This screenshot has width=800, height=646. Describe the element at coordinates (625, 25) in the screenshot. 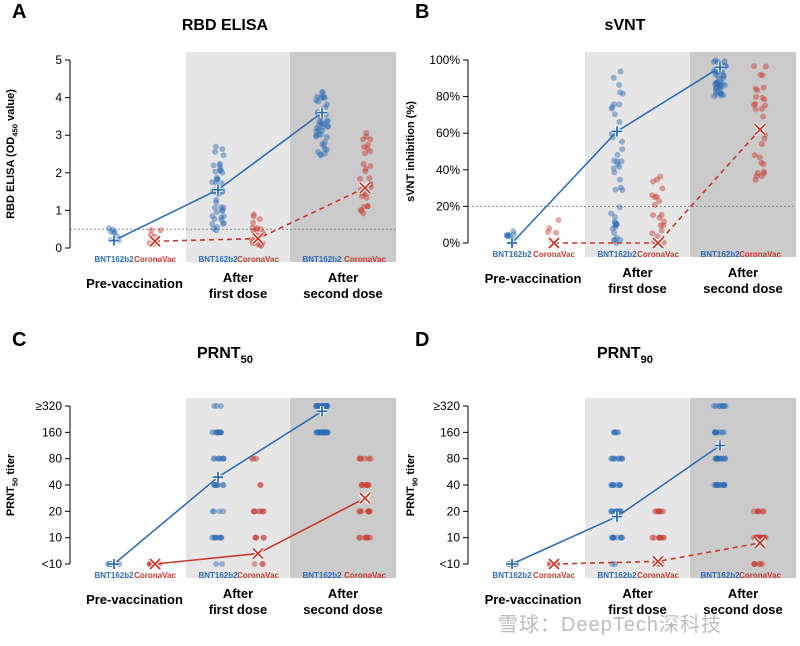

I see `panel-title: sVNT` at that location.